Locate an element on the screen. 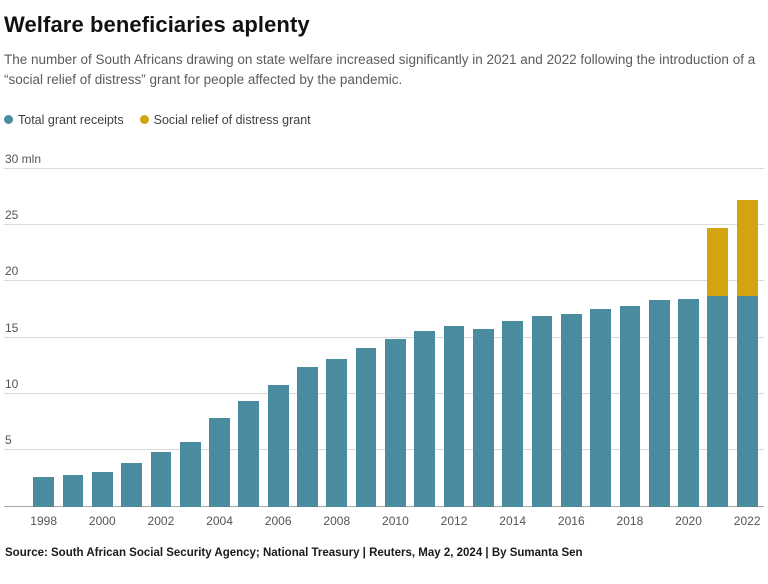 Image resolution: width=768 pixels, height=584 pixels. x-axis-label-2008: 2008 is located at coordinates (337, 520).